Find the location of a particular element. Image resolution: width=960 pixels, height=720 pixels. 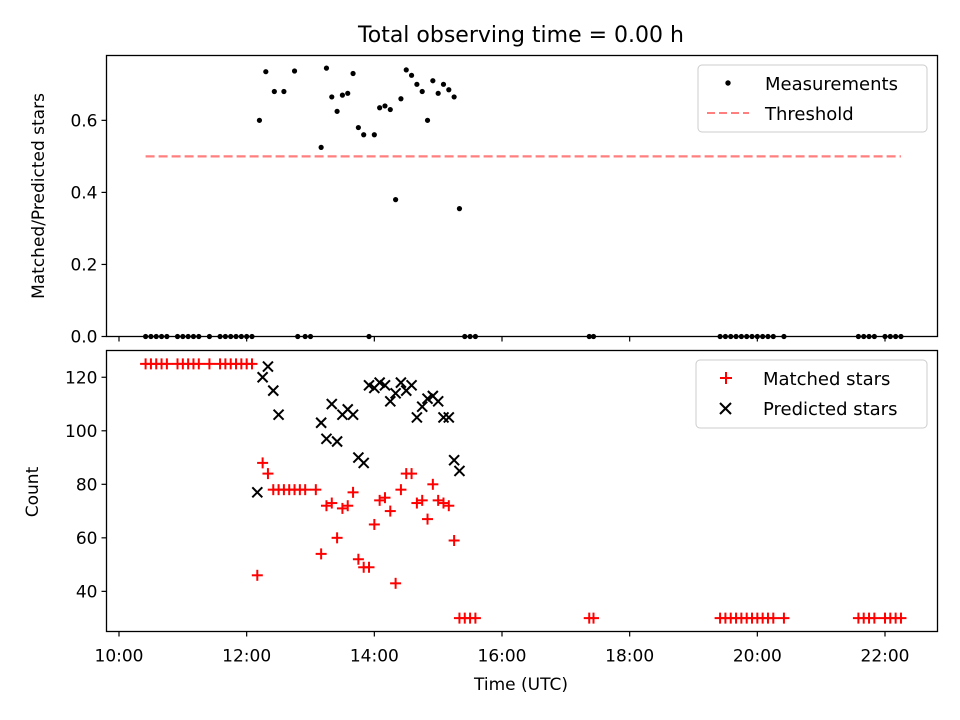

count-x-tick-label: 10:00 is located at coordinates (119, 657).